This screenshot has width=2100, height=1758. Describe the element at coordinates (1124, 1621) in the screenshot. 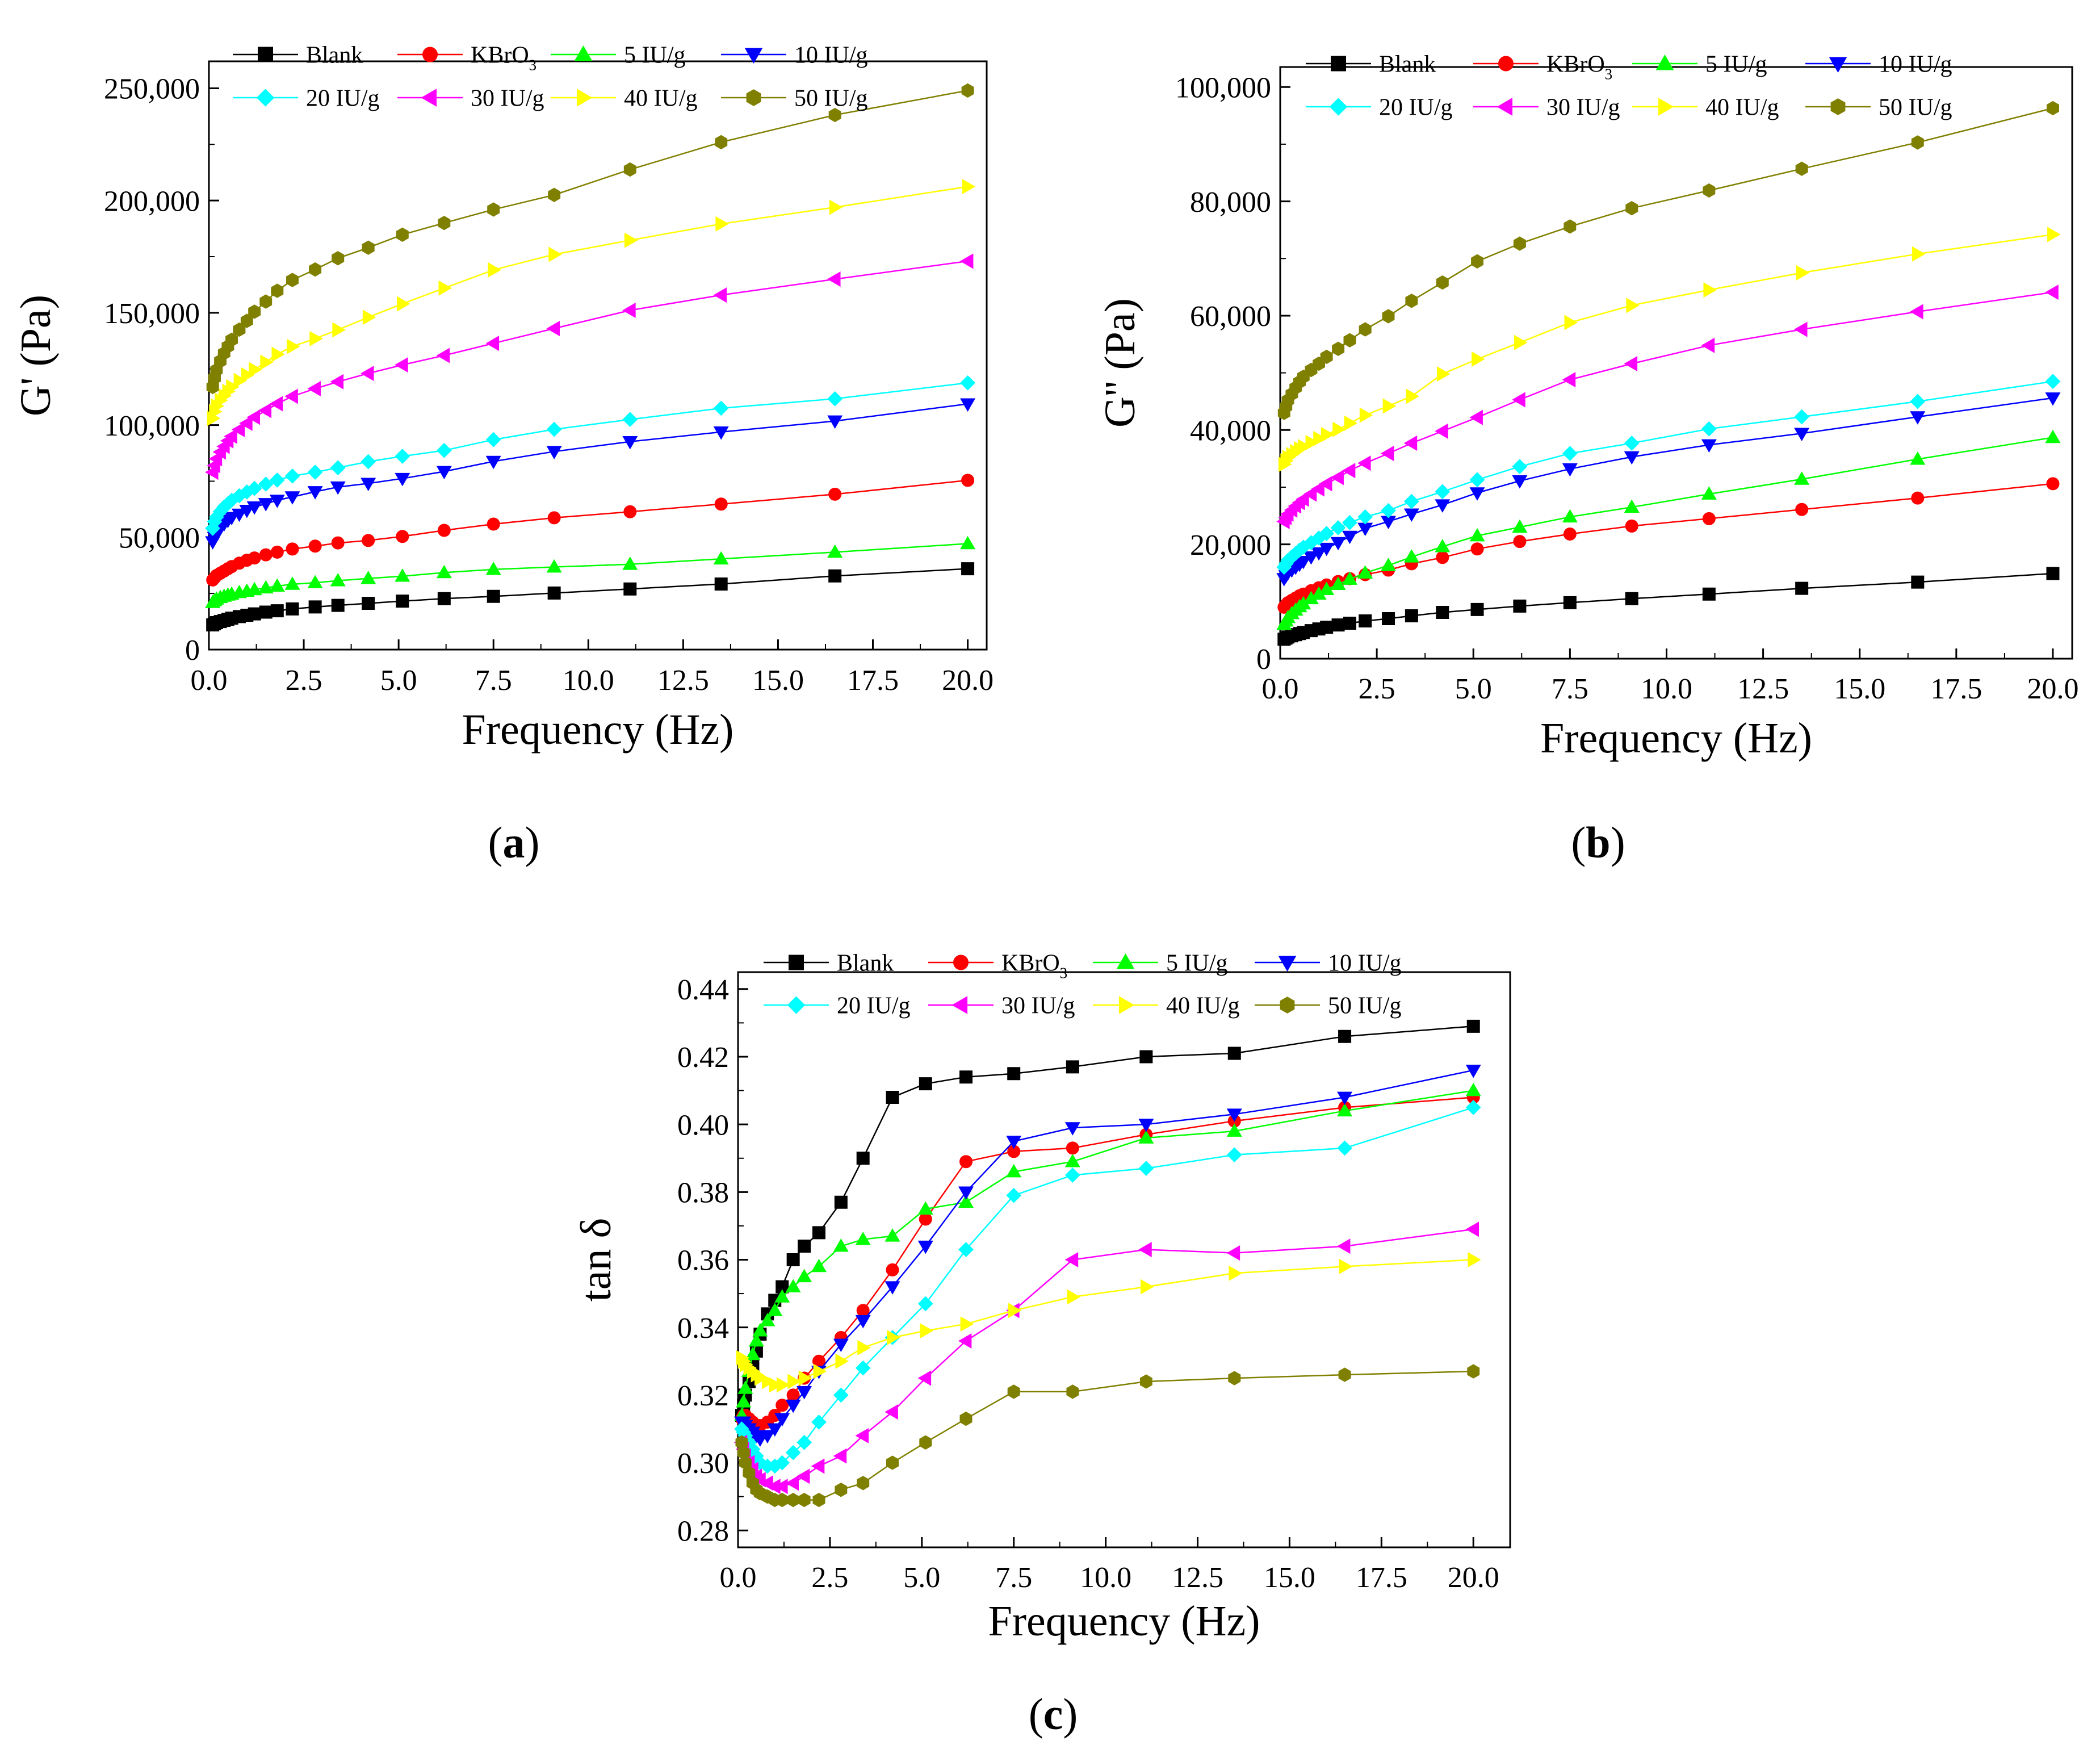

I see `x-axis-label: Frequency (Hz)` at that location.